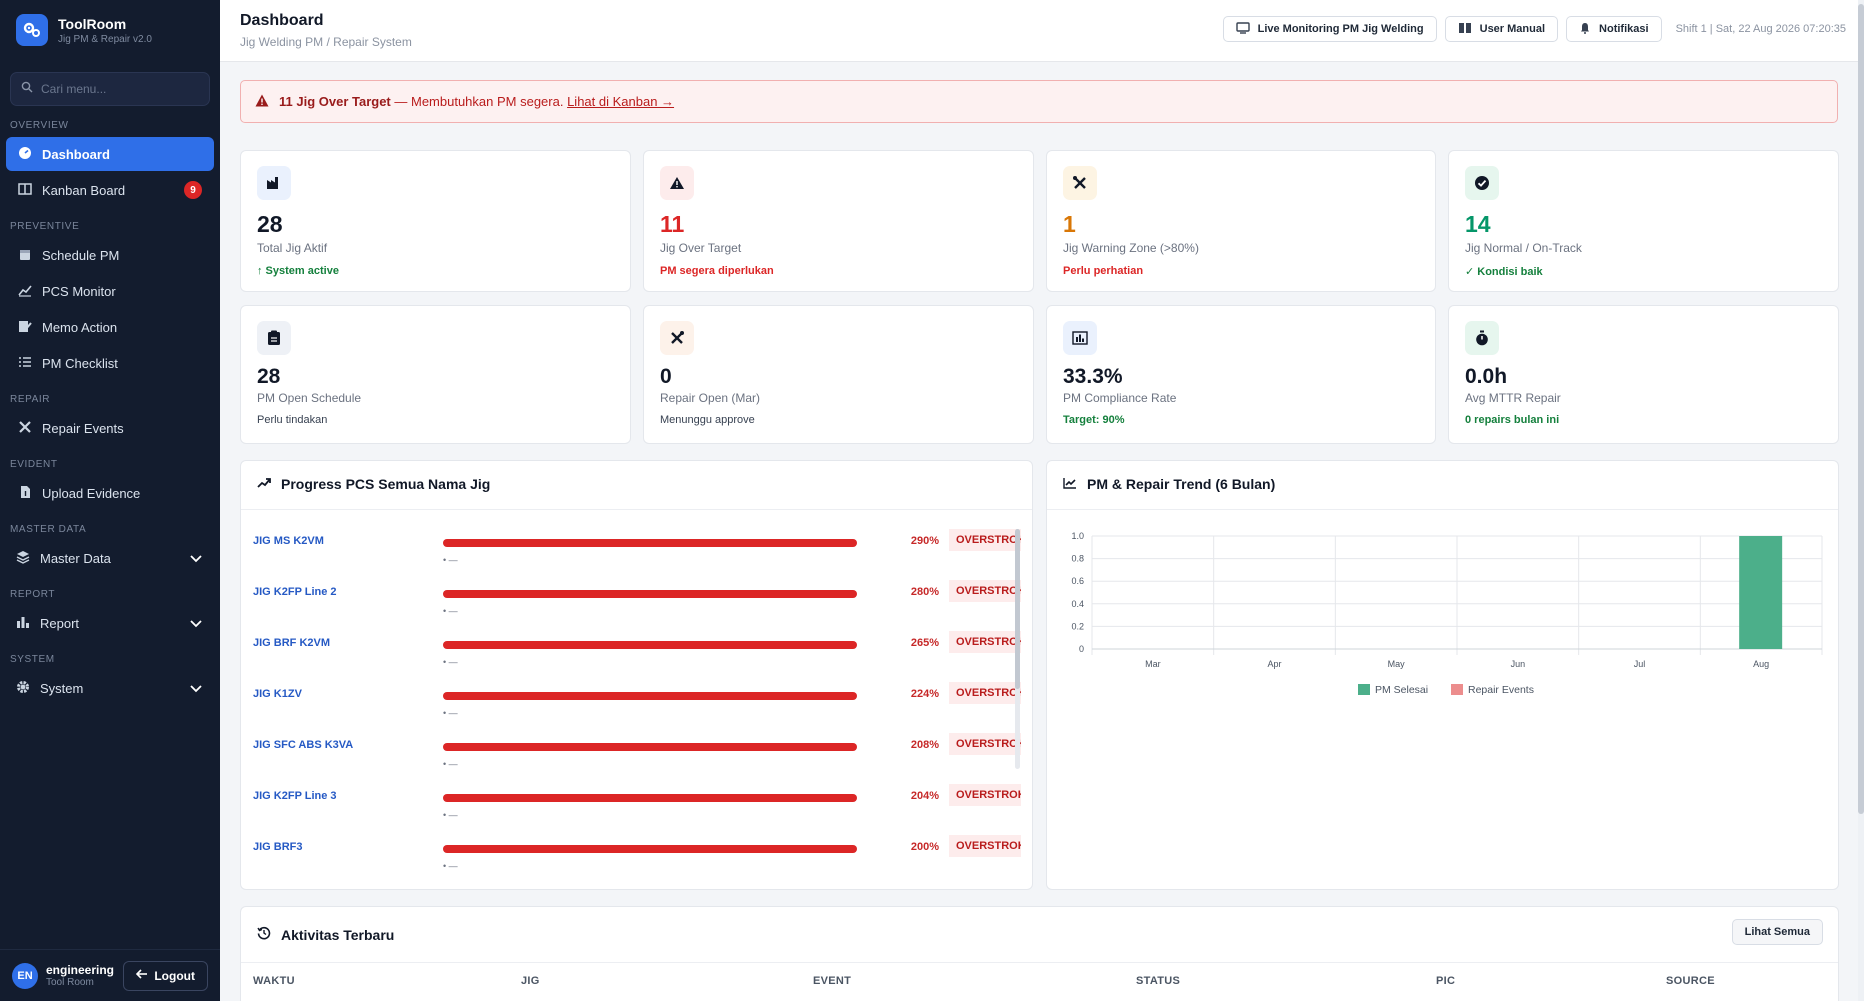 This screenshot has width=1864, height=1001. Describe the element at coordinates (174, 975) in the screenshot. I see `logout-label: Logout` at that location.